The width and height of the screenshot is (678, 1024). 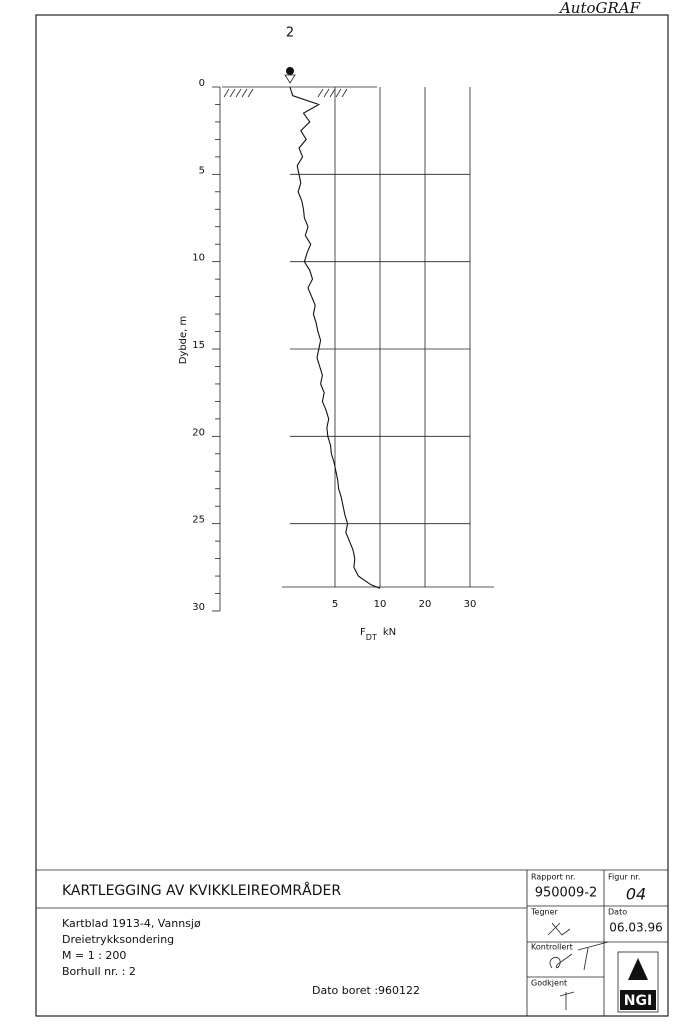 I want to click on field-label: Godkjent, so click(x=549, y=983).